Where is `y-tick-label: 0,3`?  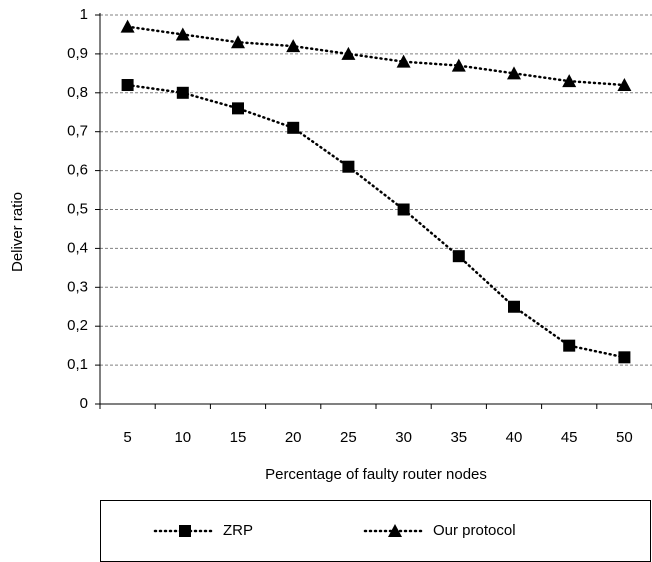 y-tick-label: 0,3 is located at coordinates (77, 286).